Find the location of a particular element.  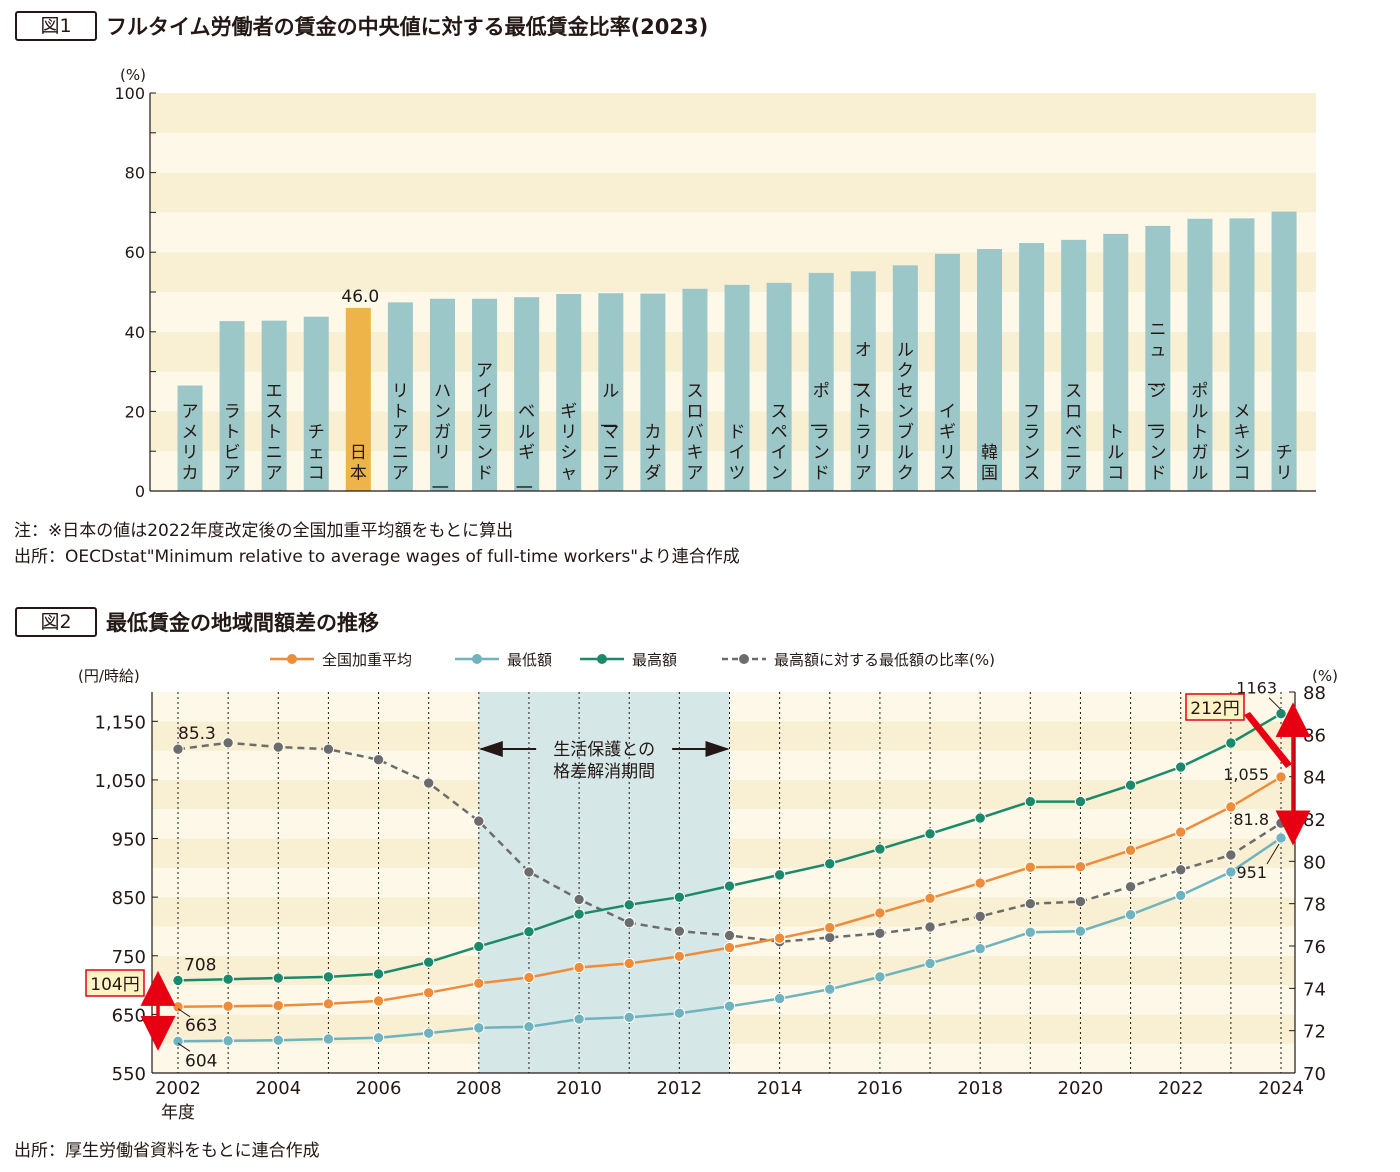

fig2-x-tick-label: 2024 is located at coordinates (1281, 1088).